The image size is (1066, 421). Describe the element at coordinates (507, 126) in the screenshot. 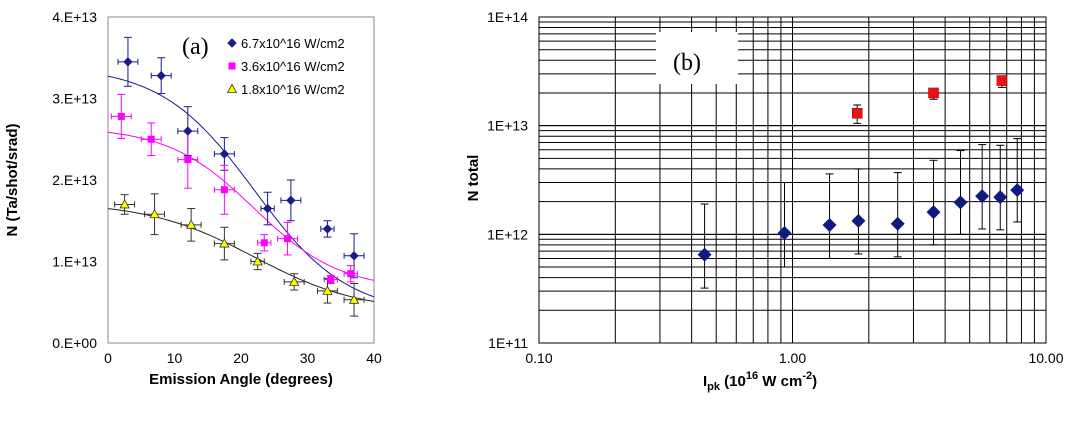

I see `y-tick-label: 1E+13` at that location.